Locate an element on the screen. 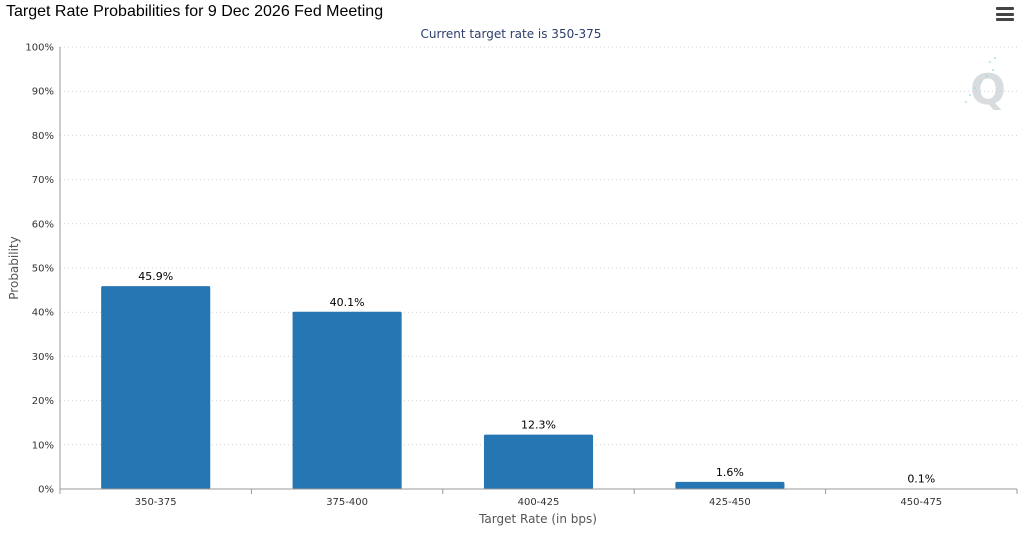  y-tick-label: 60% is located at coordinates (43, 224).